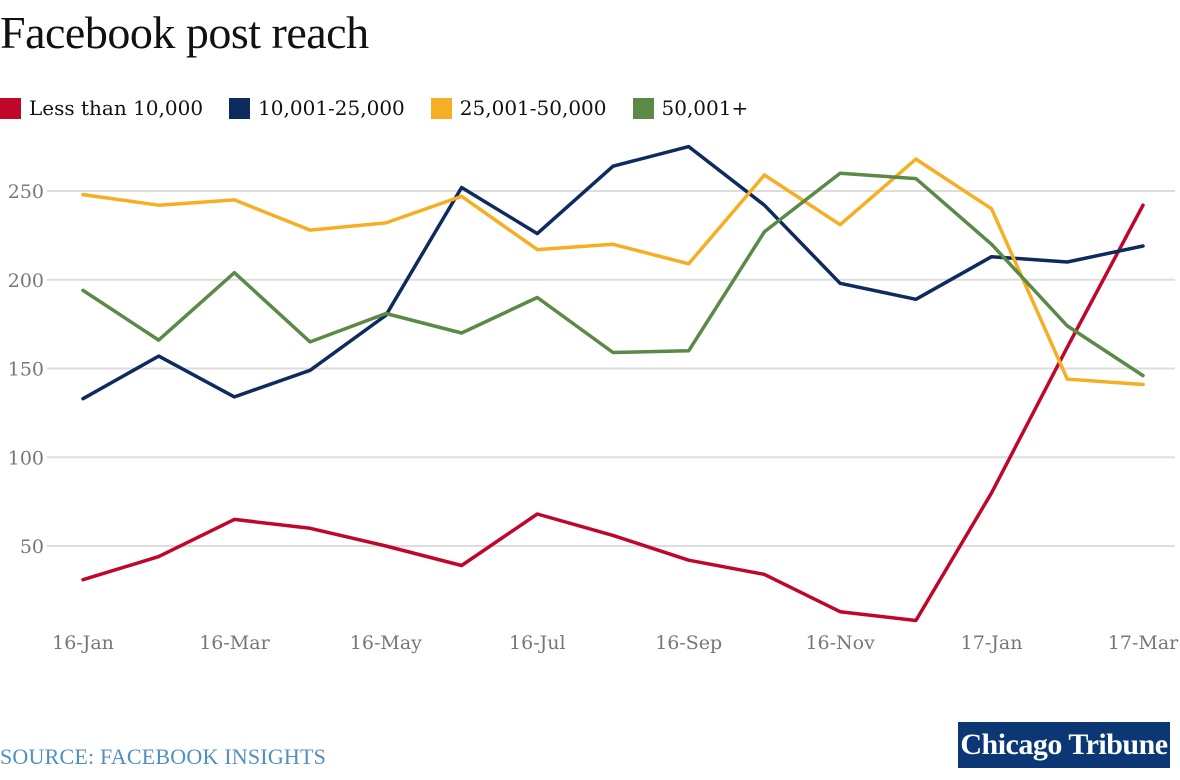  Describe the element at coordinates (163, 756) in the screenshot. I see `source-note: SOURCE: FACEBOOK INSIGHTS` at that location.